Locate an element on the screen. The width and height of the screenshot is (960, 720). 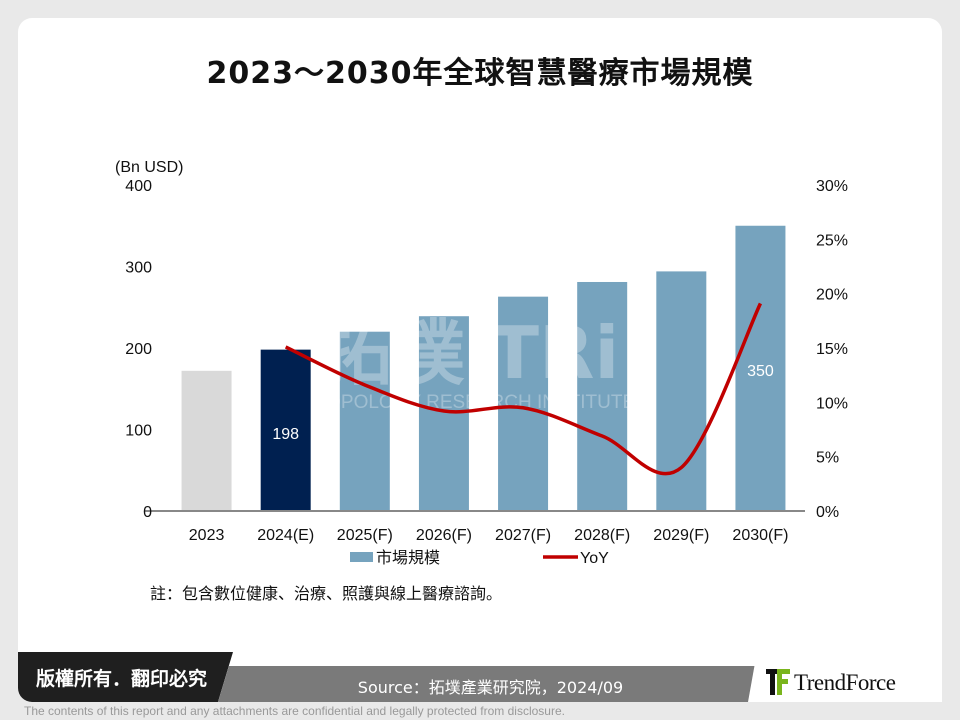
x-tick-label: 2030(F) is located at coordinates (760, 535).